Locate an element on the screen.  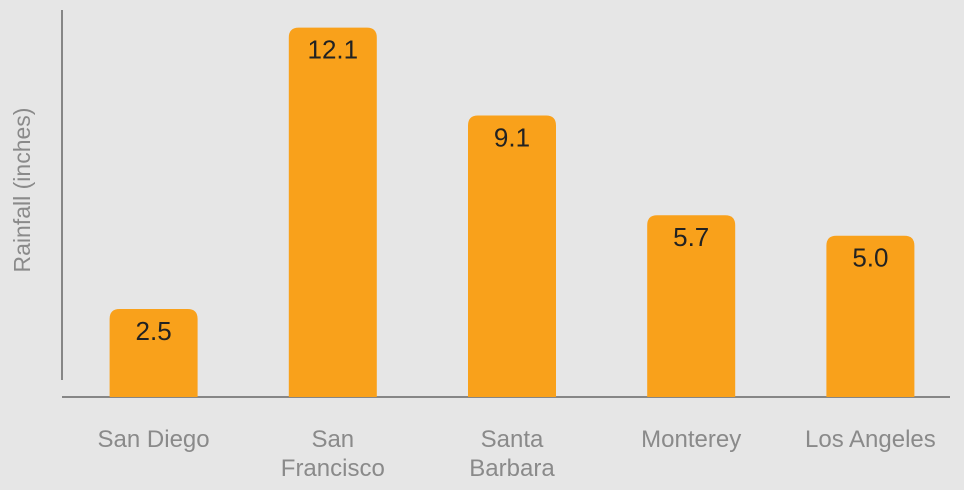
x-tick-label: San Francisco is located at coordinates (332, 454).